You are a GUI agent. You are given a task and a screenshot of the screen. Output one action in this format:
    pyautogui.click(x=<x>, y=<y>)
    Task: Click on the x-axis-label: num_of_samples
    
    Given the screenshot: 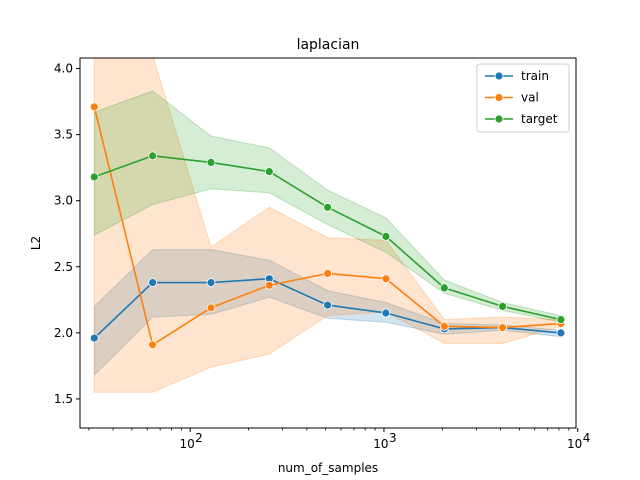 What is the action you would take?
    pyautogui.click(x=328, y=468)
    